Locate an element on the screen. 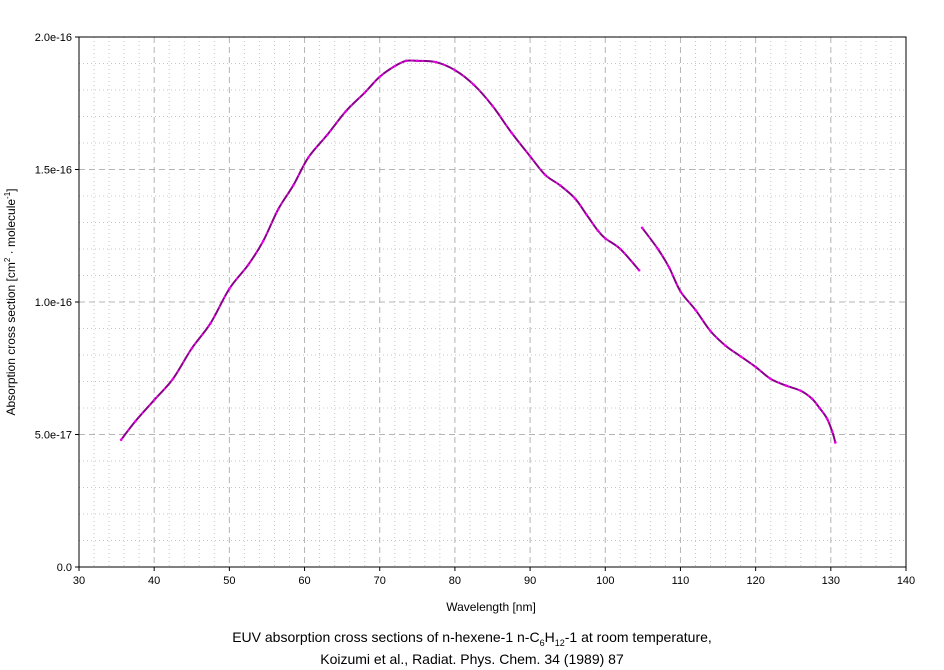 The width and height of the screenshot is (944, 670). y-label-part: · molecule is located at coordinates (11, 228).